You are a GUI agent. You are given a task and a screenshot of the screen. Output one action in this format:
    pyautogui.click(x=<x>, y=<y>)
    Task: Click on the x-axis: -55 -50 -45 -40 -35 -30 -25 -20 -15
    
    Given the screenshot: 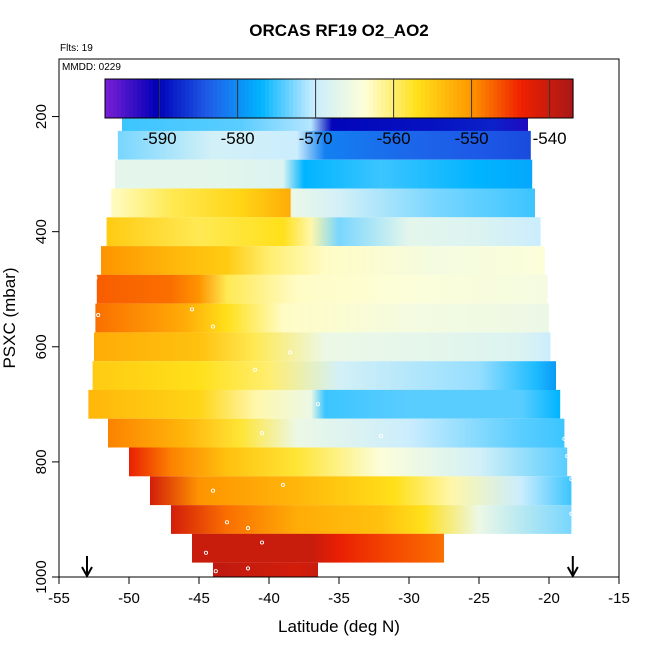 What is the action you would take?
    pyautogui.click(x=339, y=592)
    